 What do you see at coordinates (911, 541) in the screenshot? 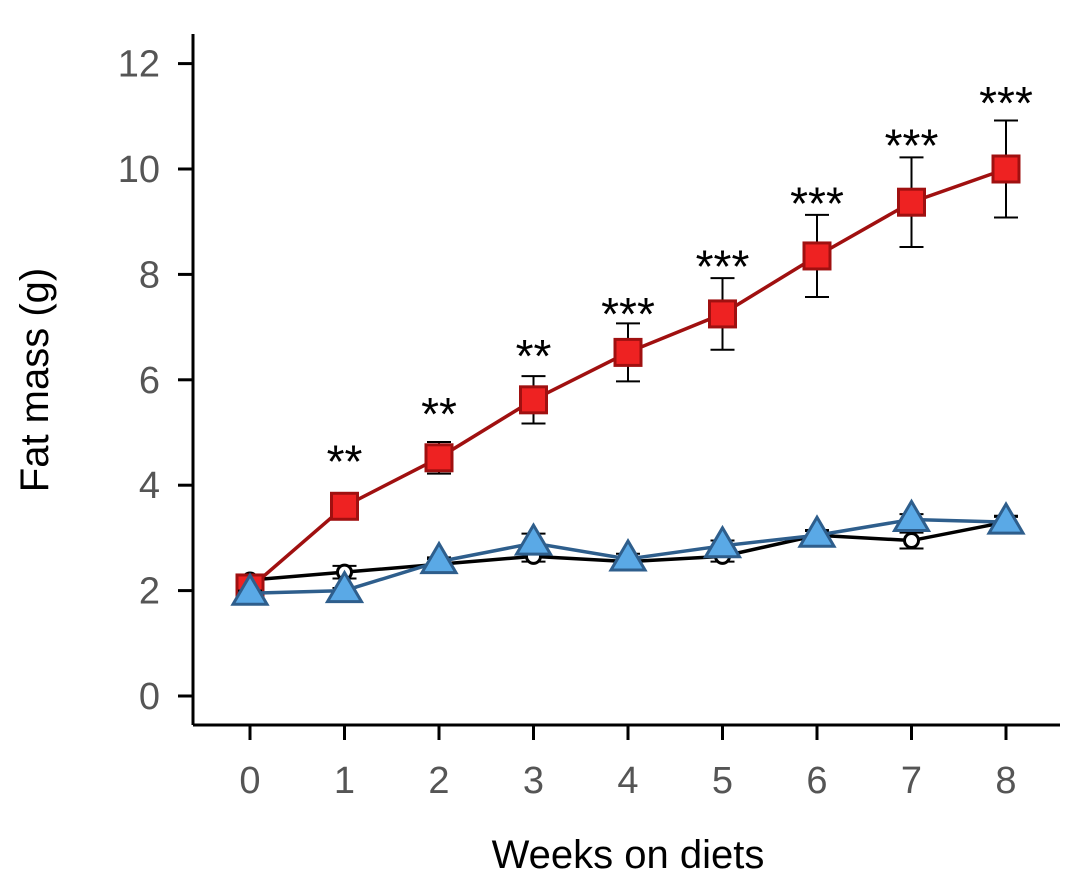
I see `data-point-circle` at bounding box center [911, 541].